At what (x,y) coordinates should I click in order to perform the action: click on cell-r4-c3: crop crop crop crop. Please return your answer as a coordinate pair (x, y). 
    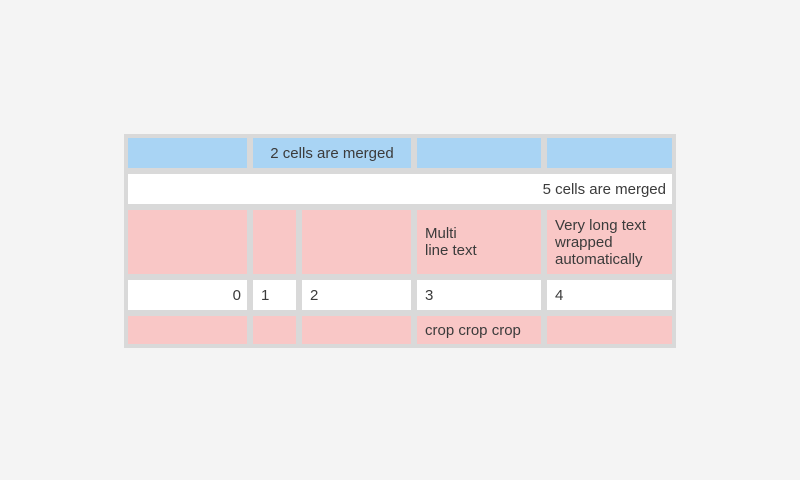
    Looking at the image, I should click on (479, 330).